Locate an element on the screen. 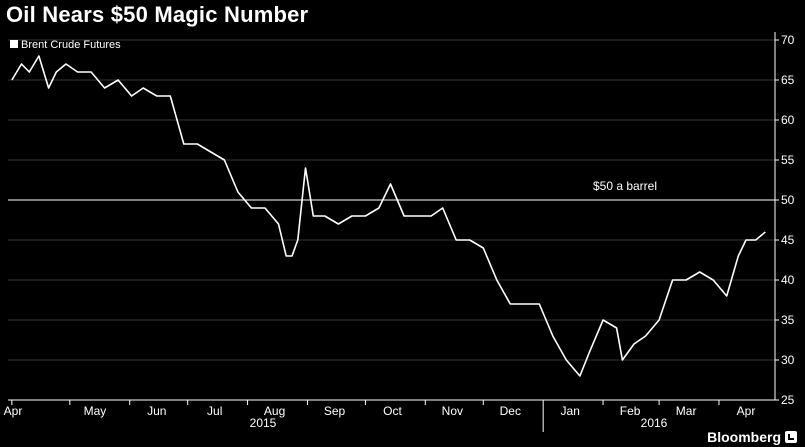 Image resolution: width=805 pixels, height=447 pixels. x-tick-label: Mar is located at coordinates (686, 411).